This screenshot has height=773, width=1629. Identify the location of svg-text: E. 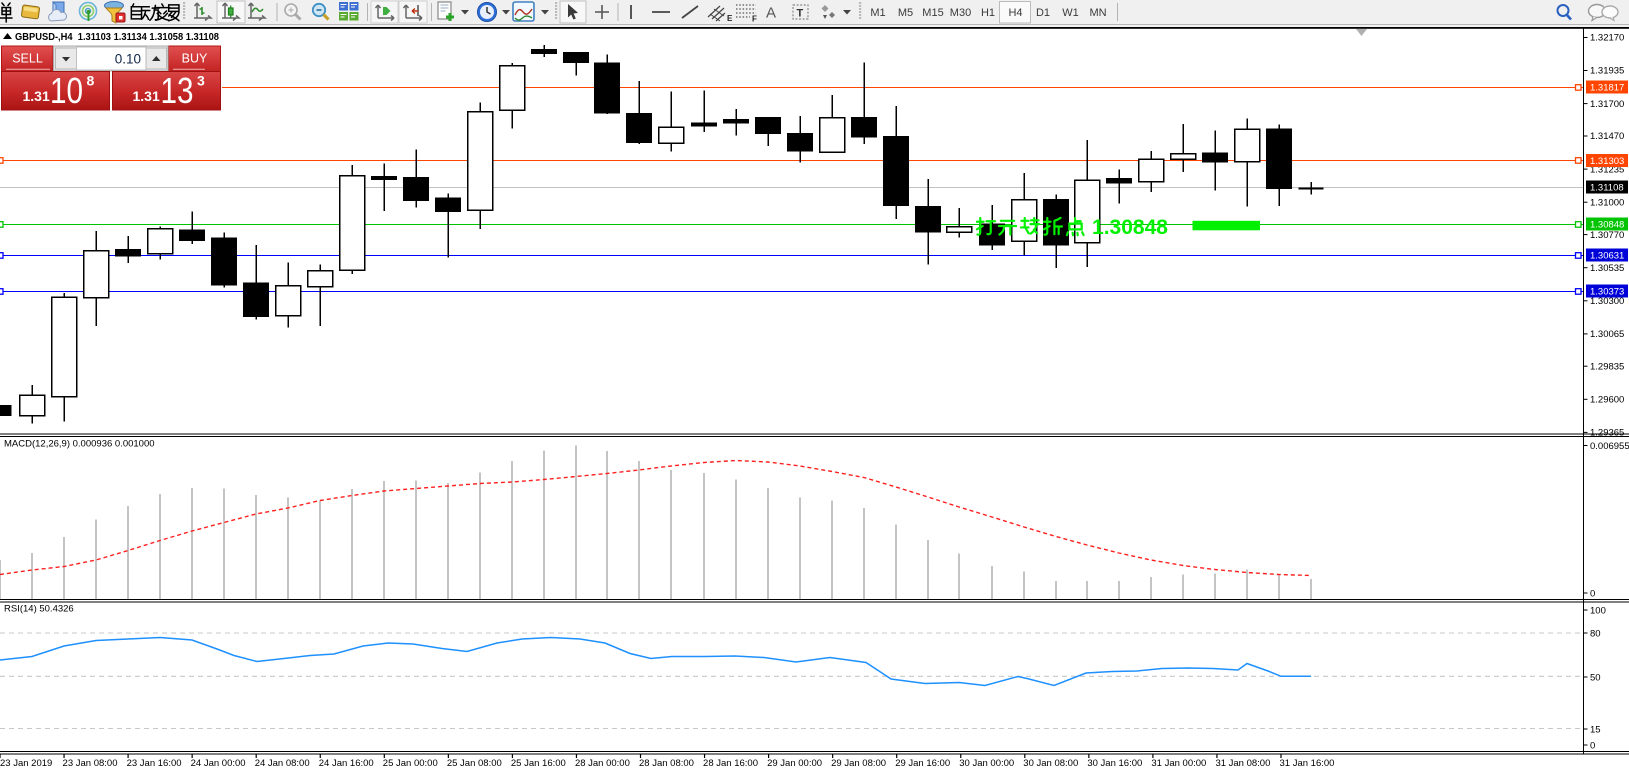
(730, 18).